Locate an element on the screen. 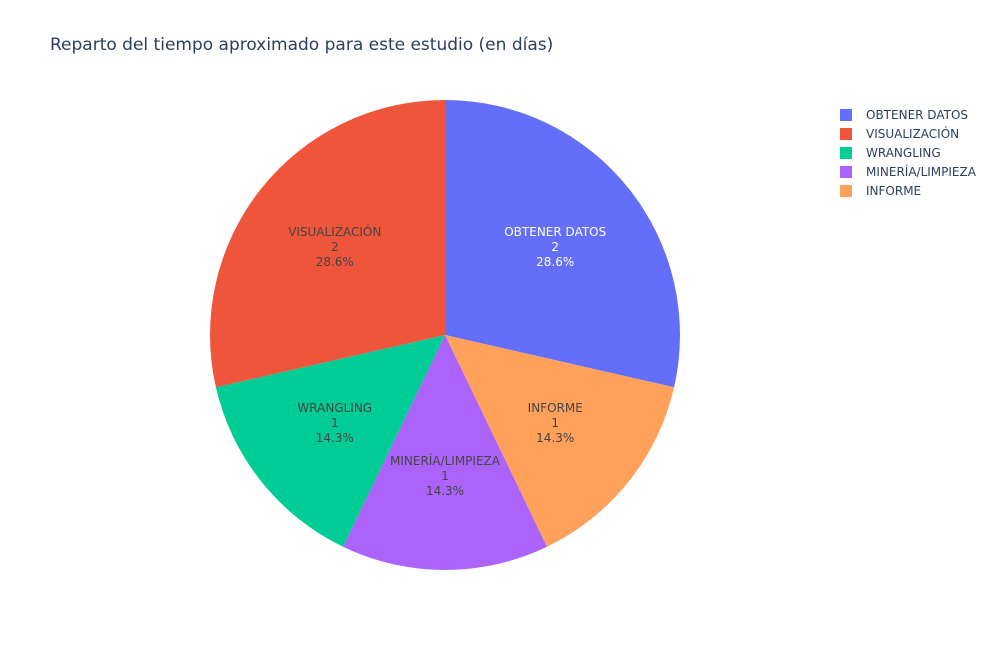  legend-item-wrangling: WRANGLING is located at coordinates (890, 153).